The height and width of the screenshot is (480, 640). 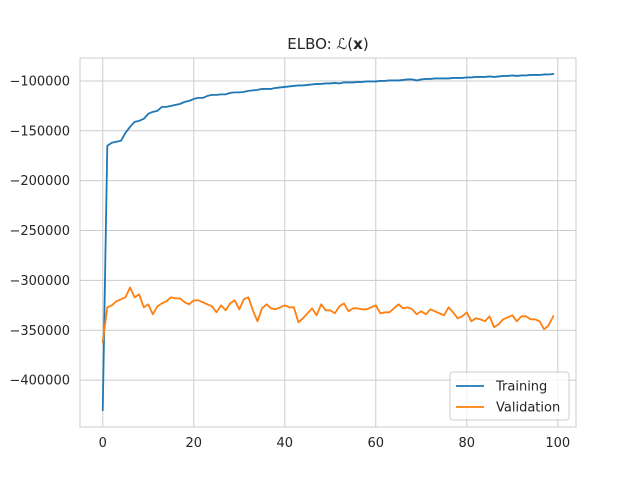 I want to click on y-tick-label: −150000, so click(x=39, y=131).